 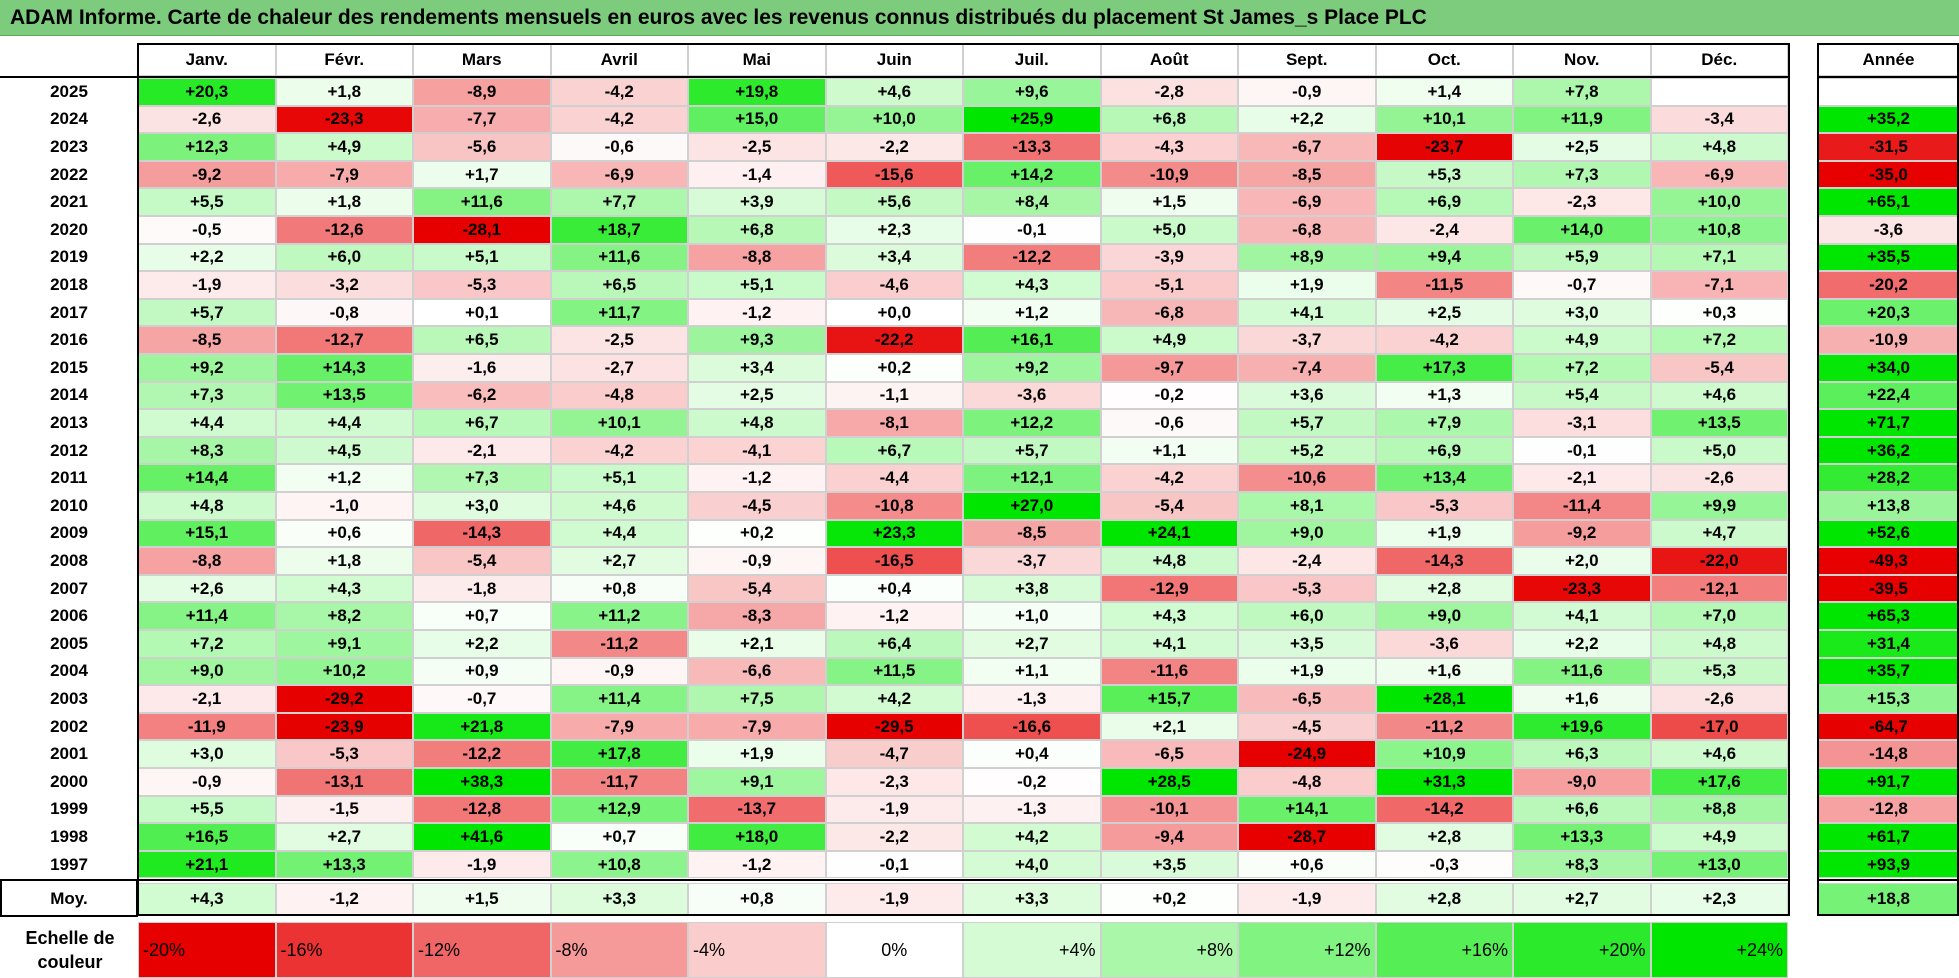 What do you see at coordinates (894, 312) in the screenshot?
I see `heatmap-cell: +0,0` at bounding box center [894, 312].